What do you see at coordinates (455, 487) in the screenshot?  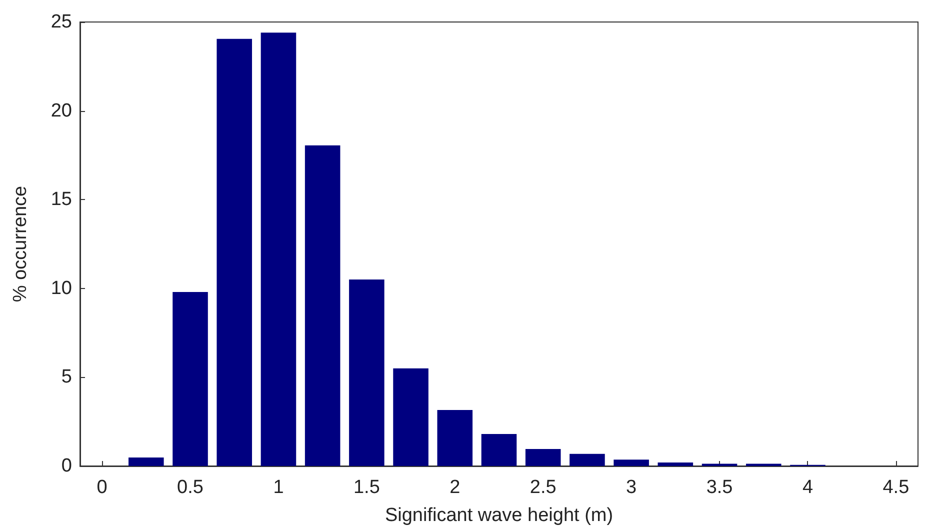 I see `x-tick-label: 2` at bounding box center [455, 487].